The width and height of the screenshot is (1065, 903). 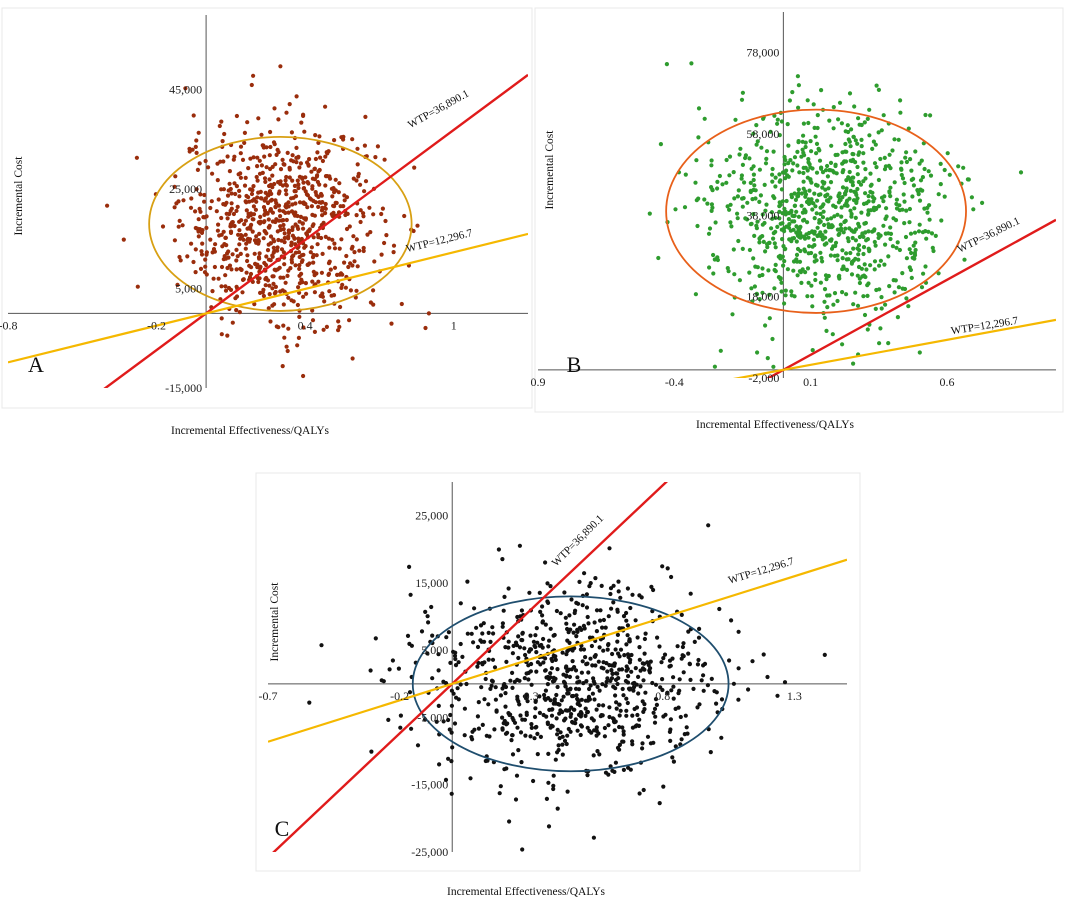 What do you see at coordinates (429, 785) in the screenshot?
I see `panel-c-y-tick-label: -15,000` at bounding box center [429, 785].